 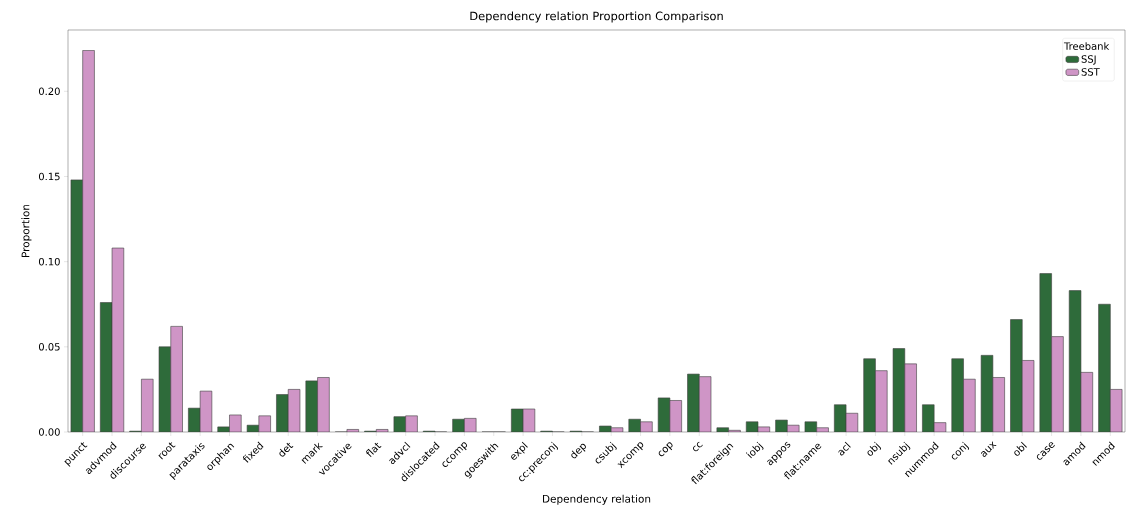 I want to click on x-tick-label: dep, so click(x=578, y=451).